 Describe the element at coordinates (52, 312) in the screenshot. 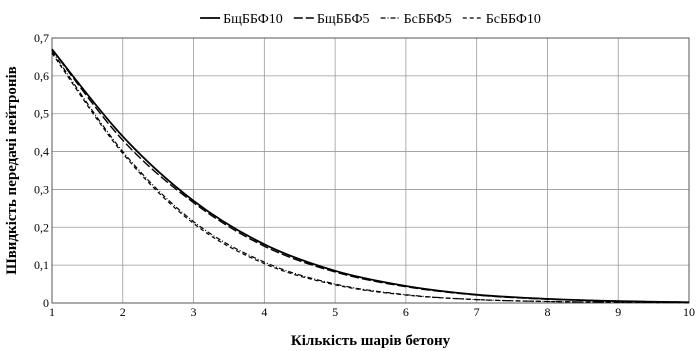

I see `x-tick-label: 1` at that location.